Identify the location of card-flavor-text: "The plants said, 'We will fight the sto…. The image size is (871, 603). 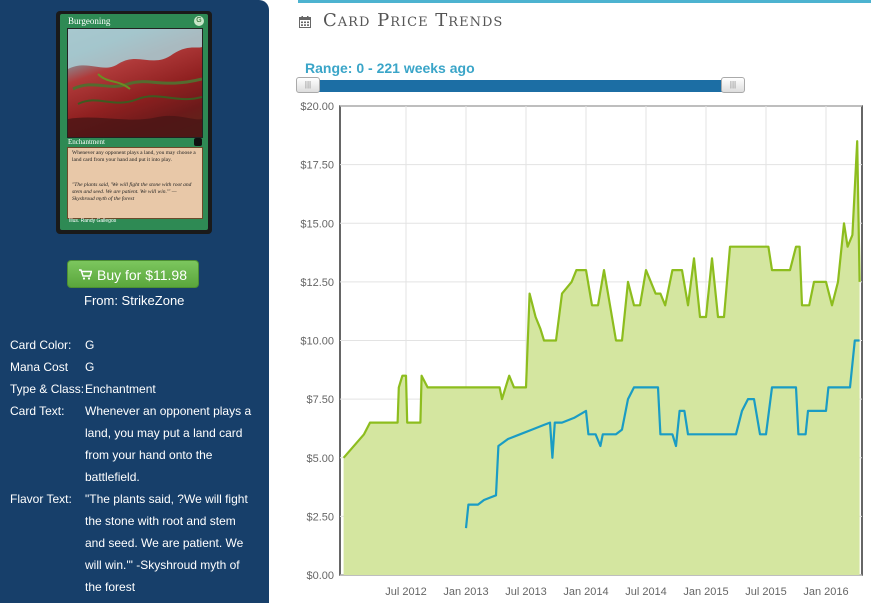
(132, 192).